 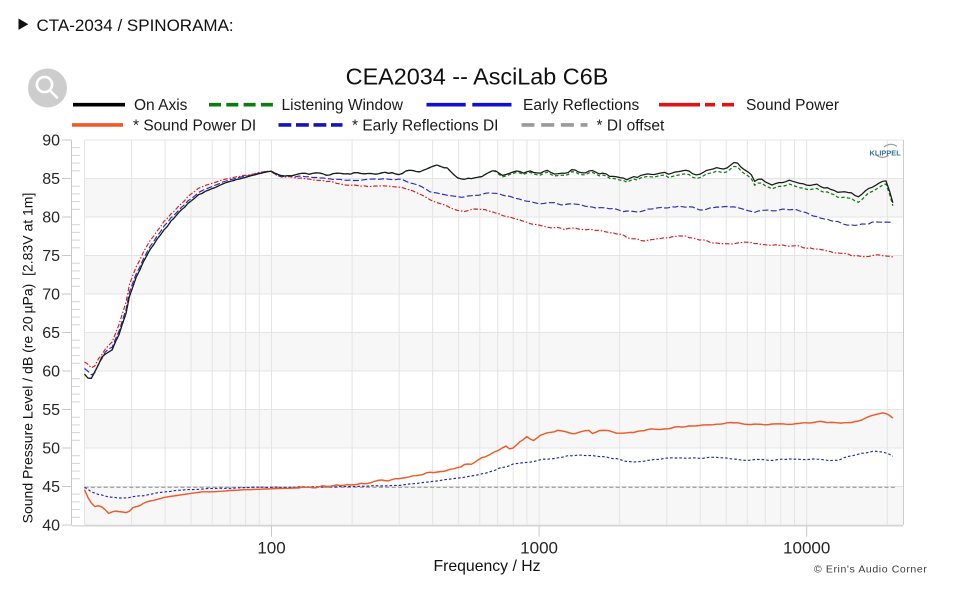 What do you see at coordinates (477, 77) in the screenshot?
I see `svg-text: CEA2034 -- AsciLab C6B` at bounding box center [477, 77].